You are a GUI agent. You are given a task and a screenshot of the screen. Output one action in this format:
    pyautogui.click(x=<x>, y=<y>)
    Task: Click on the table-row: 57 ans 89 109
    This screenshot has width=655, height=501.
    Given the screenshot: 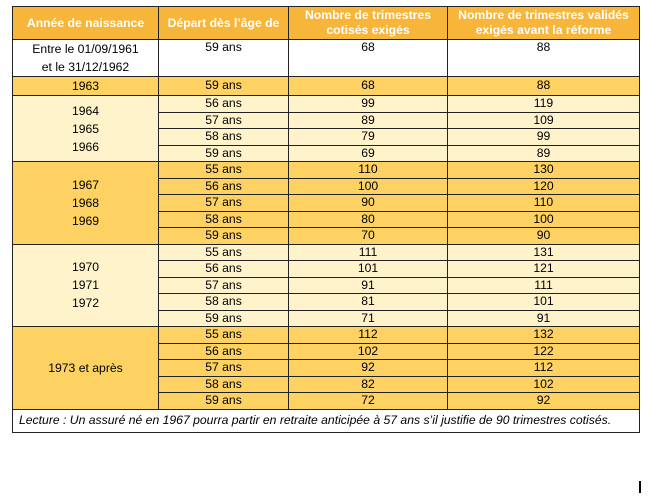 What is the action you would take?
    pyautogui.click(x=326, y=120)
    